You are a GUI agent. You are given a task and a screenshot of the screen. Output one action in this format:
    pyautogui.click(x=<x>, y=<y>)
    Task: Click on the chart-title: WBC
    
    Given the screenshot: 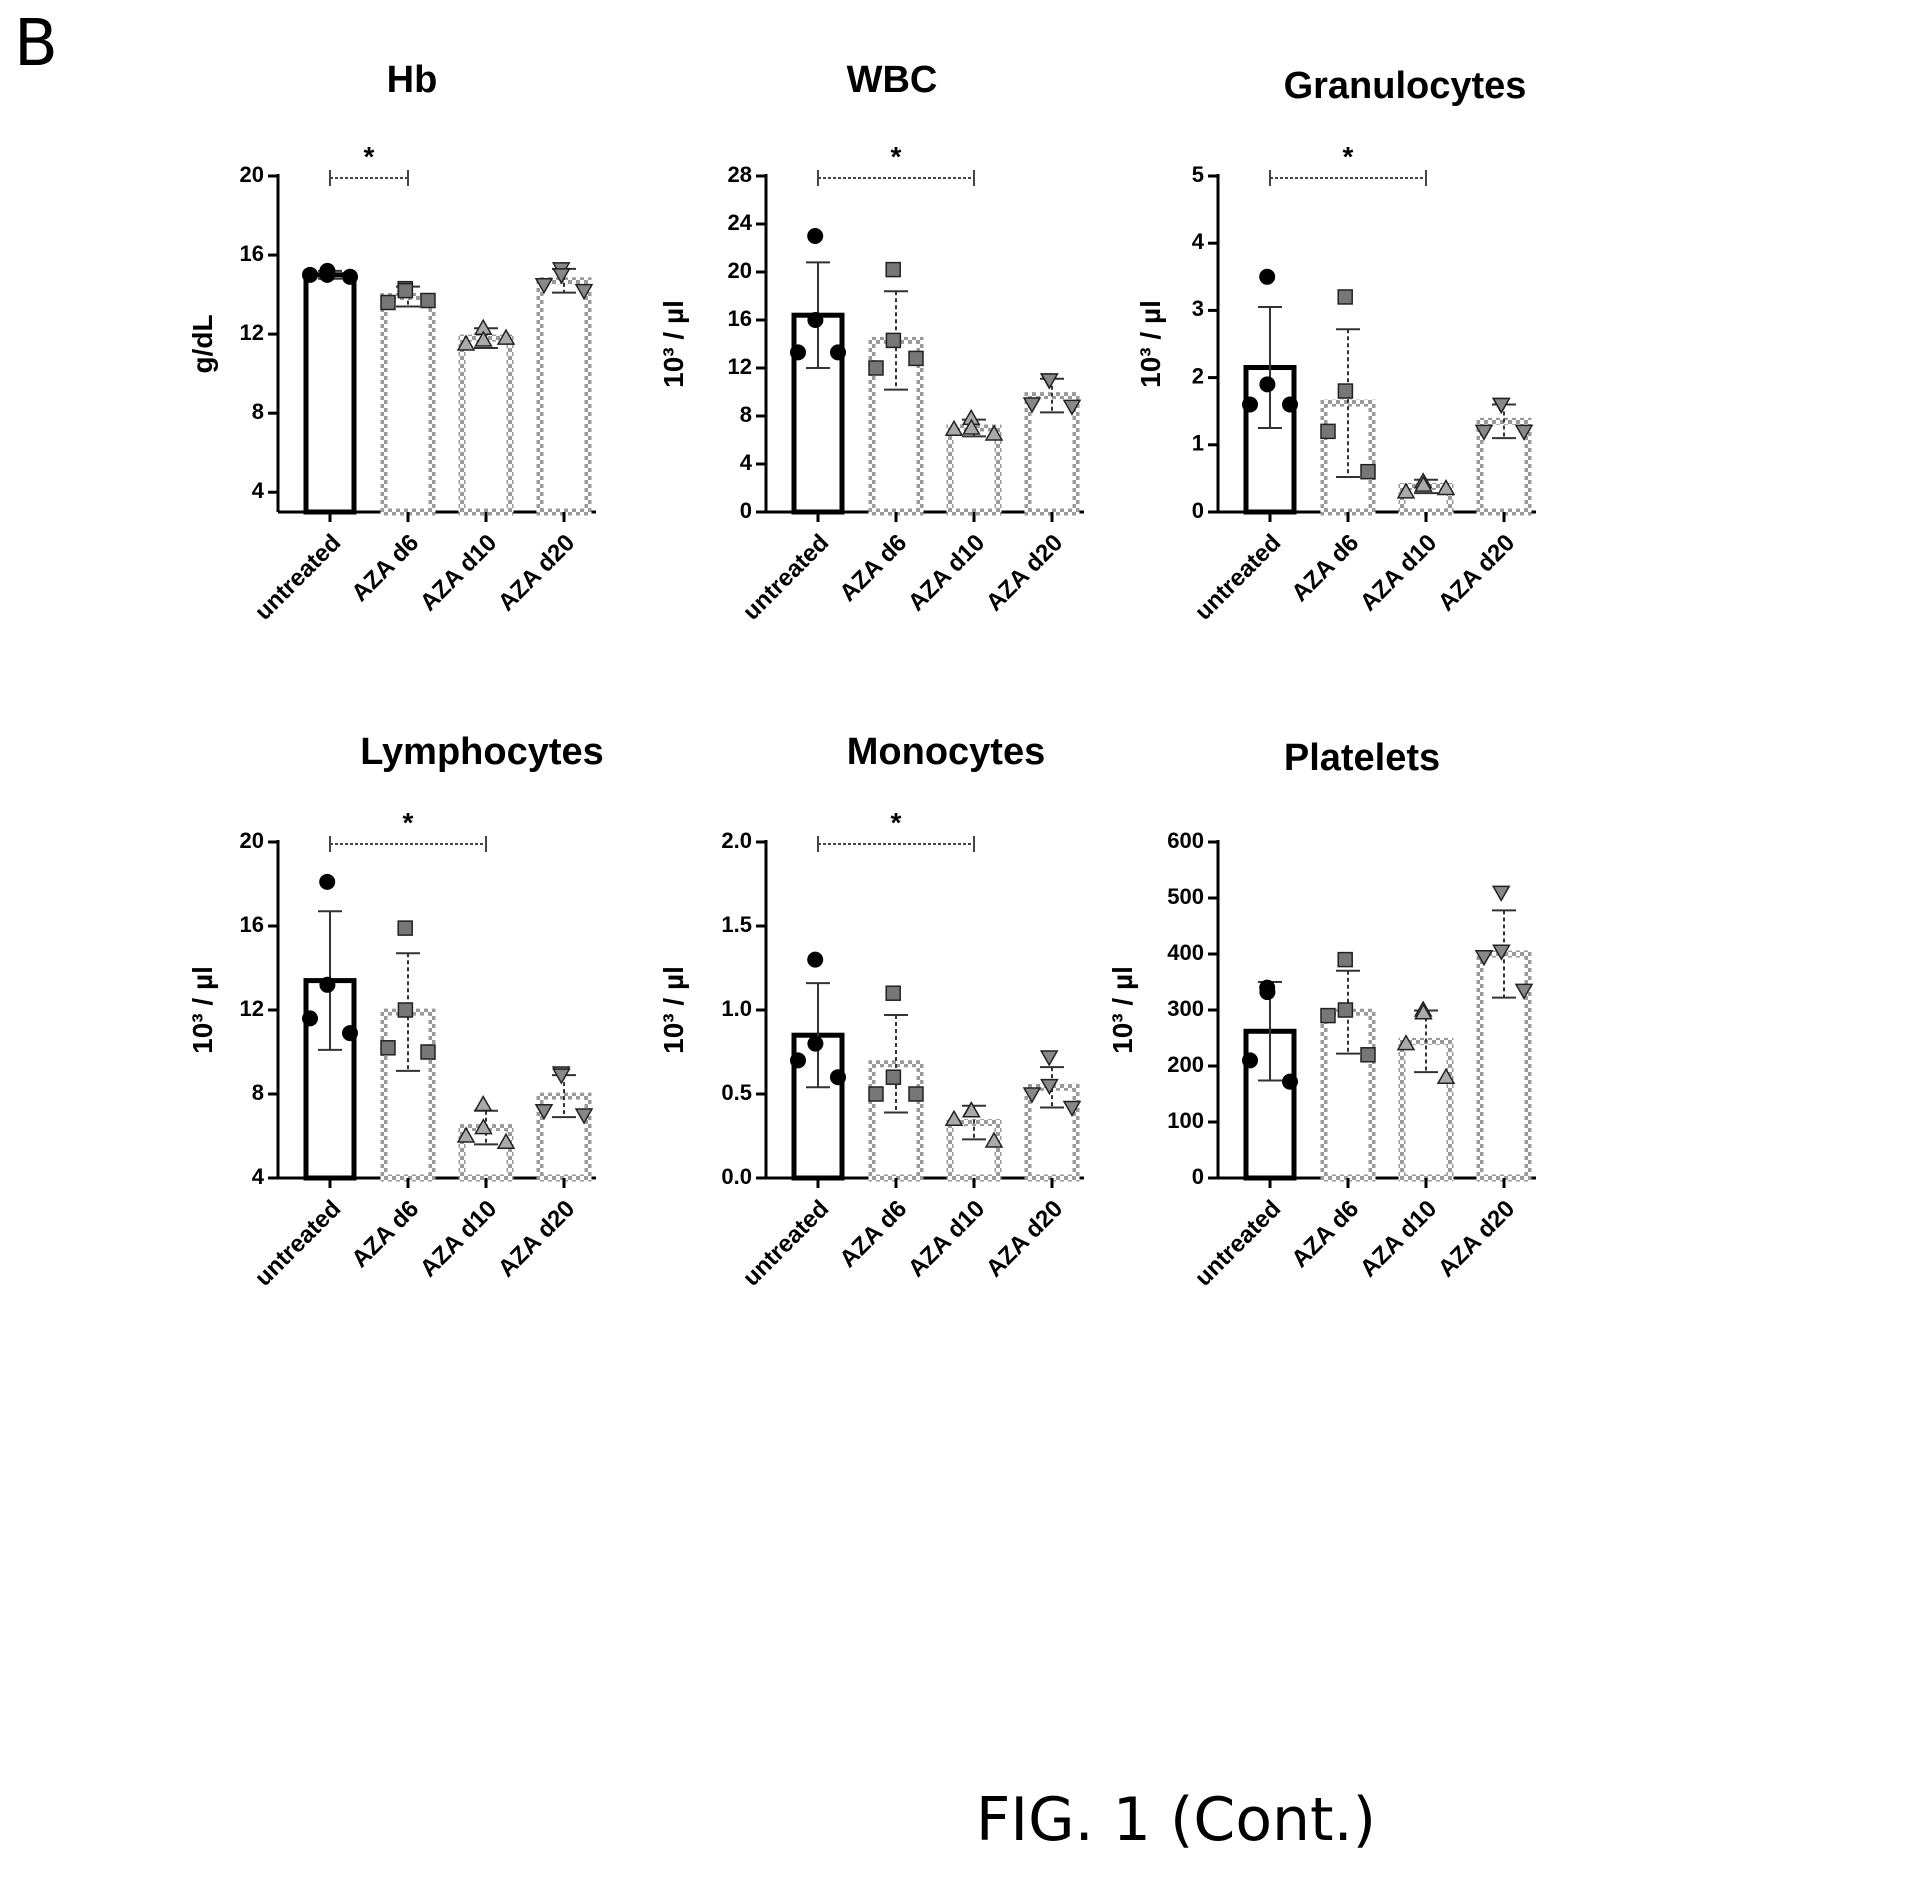 What is the action you would take?
    pyautogui.click(x=892, y=80)
    